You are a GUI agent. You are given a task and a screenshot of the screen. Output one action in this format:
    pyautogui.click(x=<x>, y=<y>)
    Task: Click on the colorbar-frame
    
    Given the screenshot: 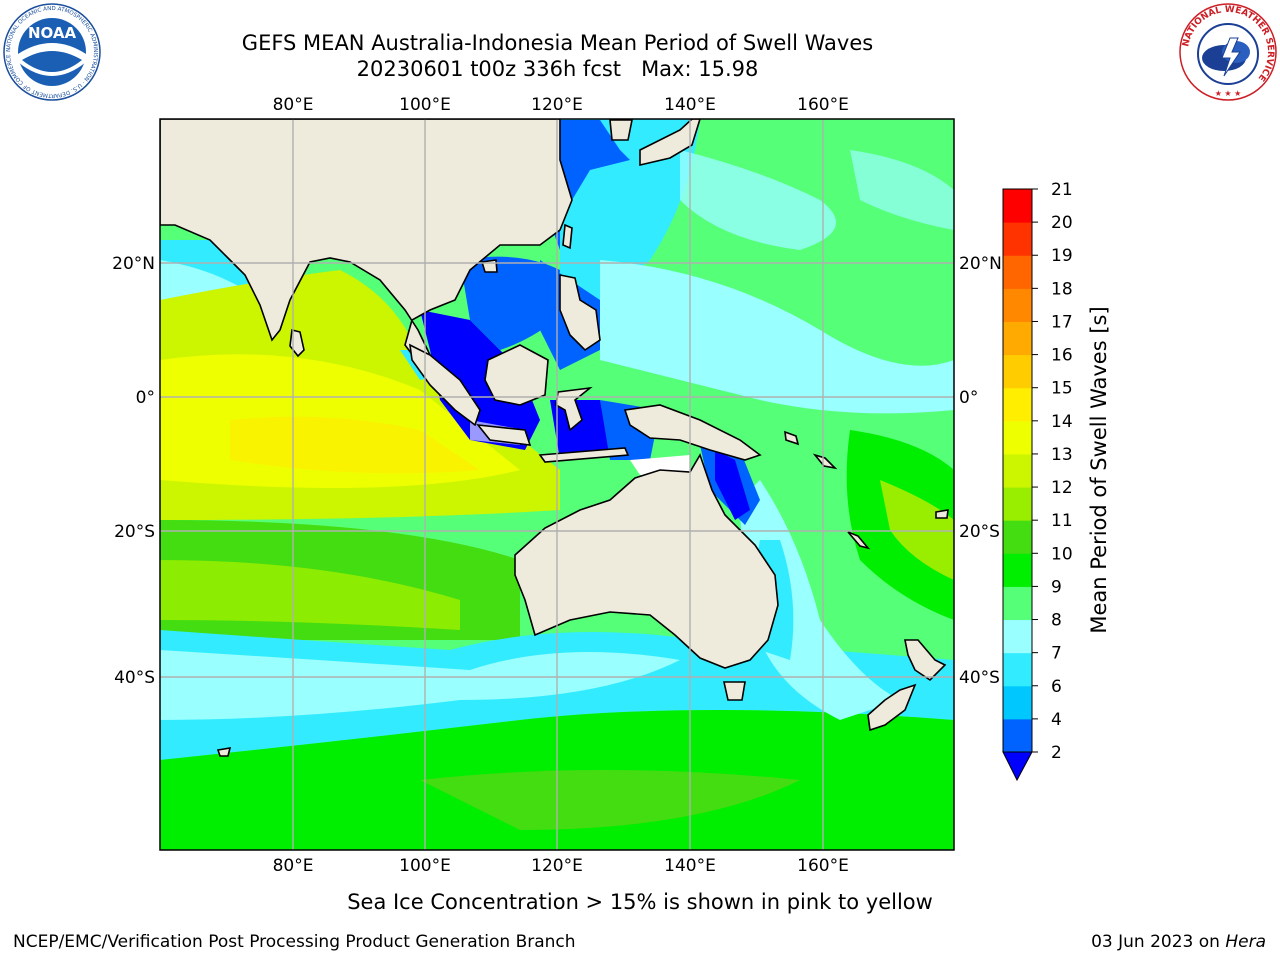 What is the action you would take?
    pyautogui.click(x=1017, y=470)
    